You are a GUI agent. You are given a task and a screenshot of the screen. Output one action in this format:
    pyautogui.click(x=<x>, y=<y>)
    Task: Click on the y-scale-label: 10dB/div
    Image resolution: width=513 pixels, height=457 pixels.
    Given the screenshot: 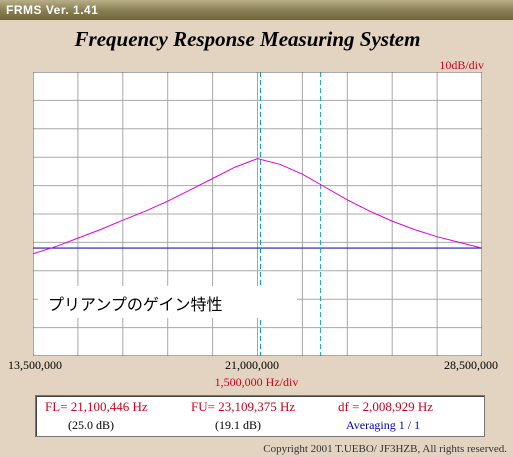 What is the action you would take?
    pyautogui.click(x=461, y=65)
    